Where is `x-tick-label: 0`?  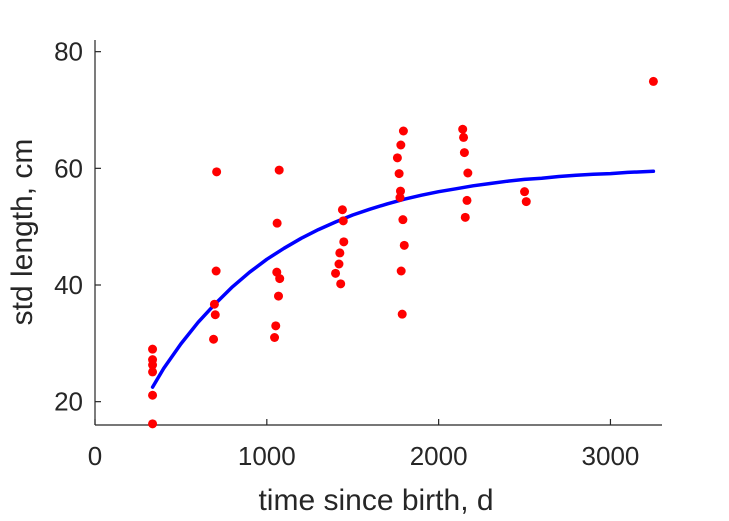 x-tick-label: 0 is located at coordinates (95, 456).